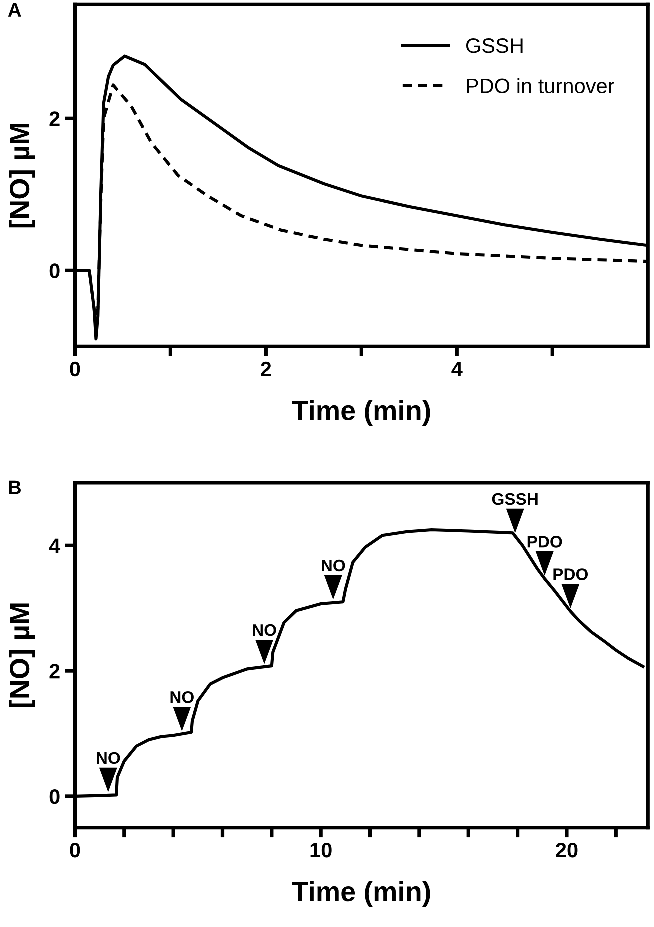  What do you see at coordinates (321, 850) in the screenshot?
I see `x-tick-label: 10` at bounding box center [321, 850].